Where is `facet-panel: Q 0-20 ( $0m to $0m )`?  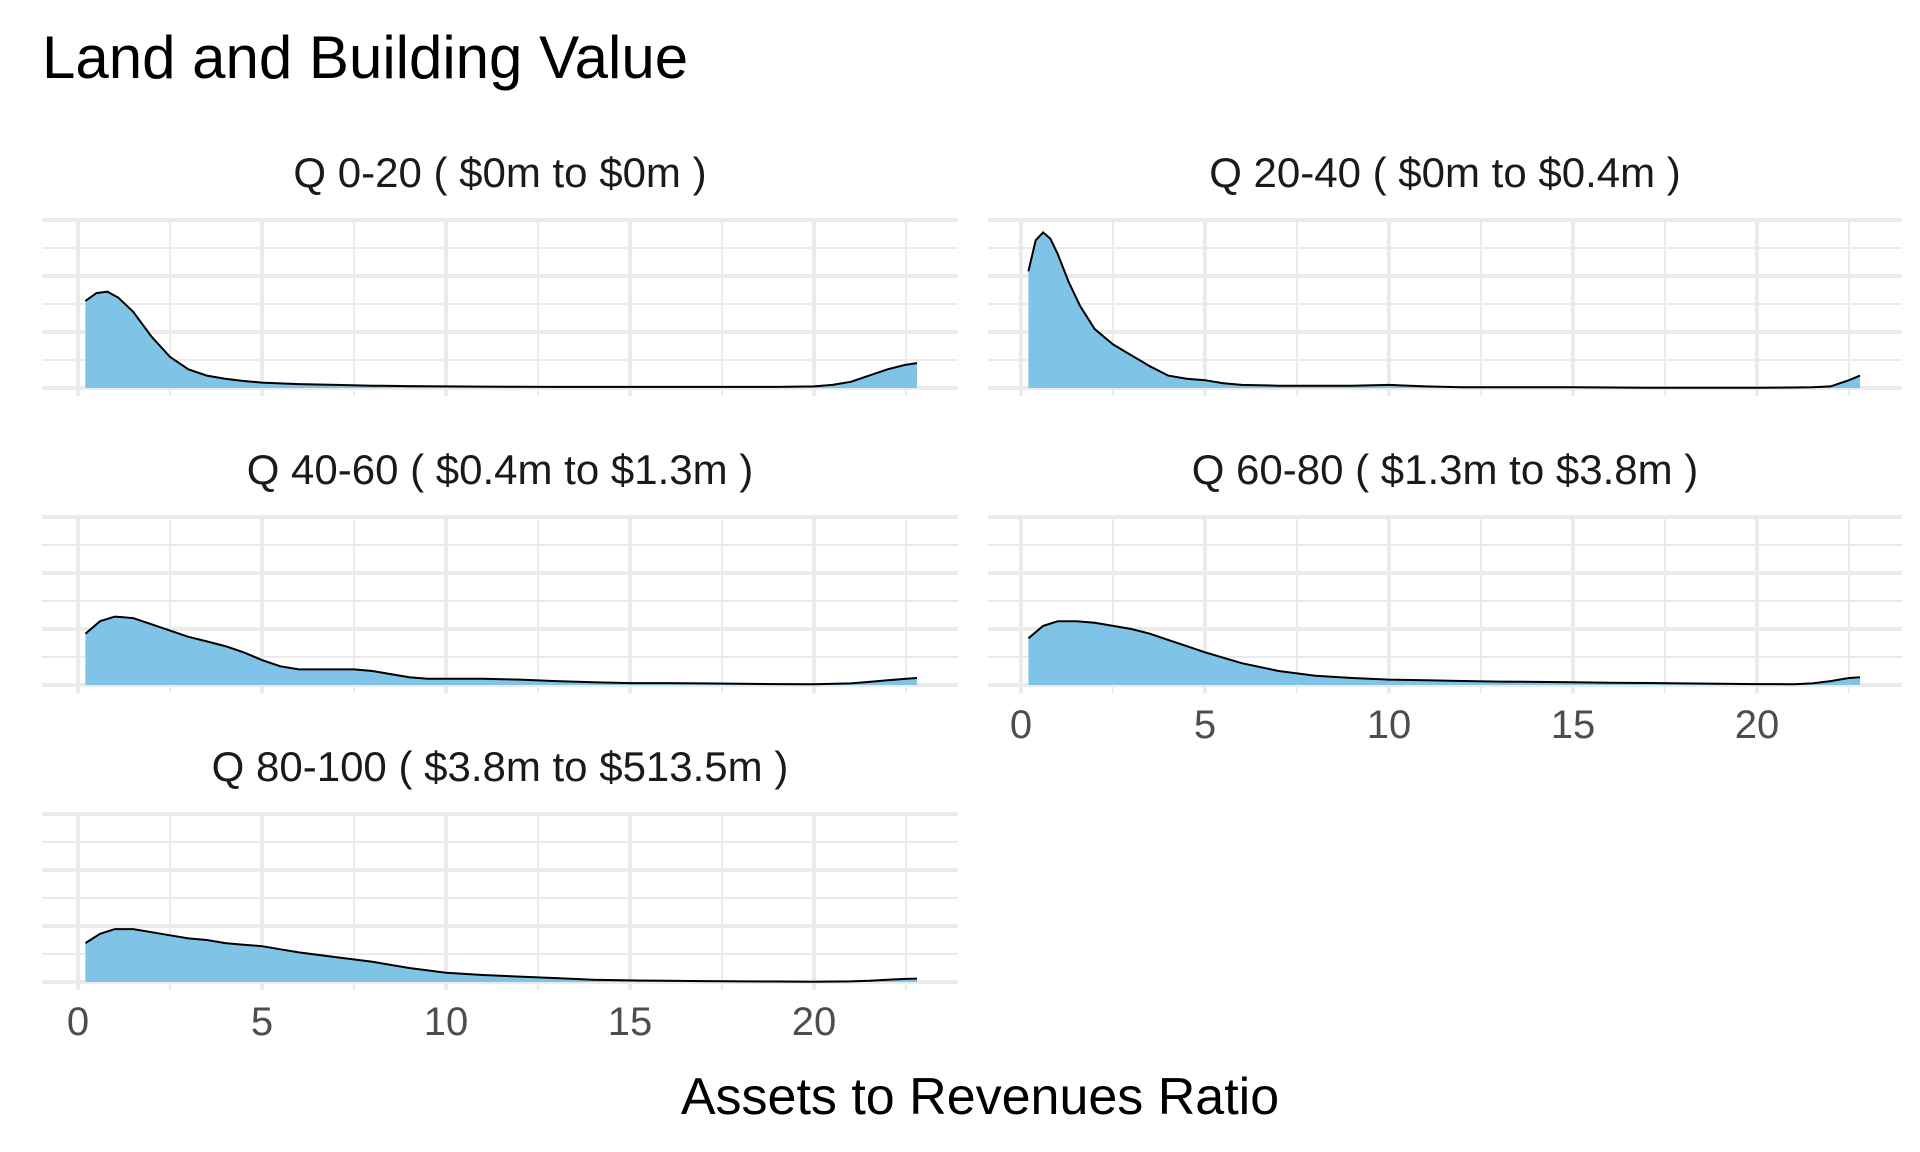
facet-panel: Q 0-20 ( $0m to $0m ) is located at coordinates (500, 272).